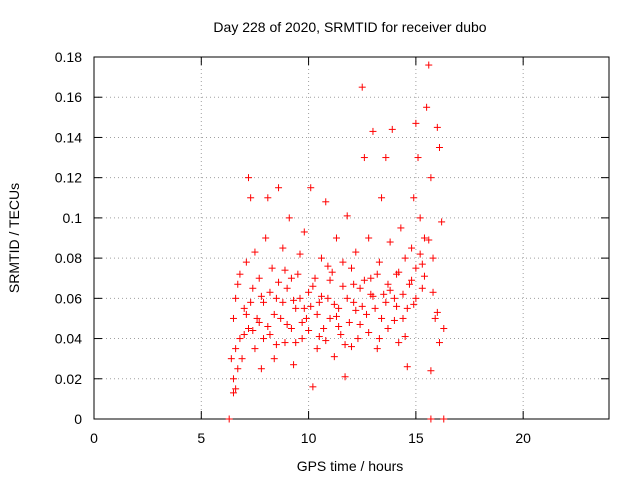 The height and width of the screenshot is (480, 640). I want to click on y-tick-label: 0.16, so click(68, 97).